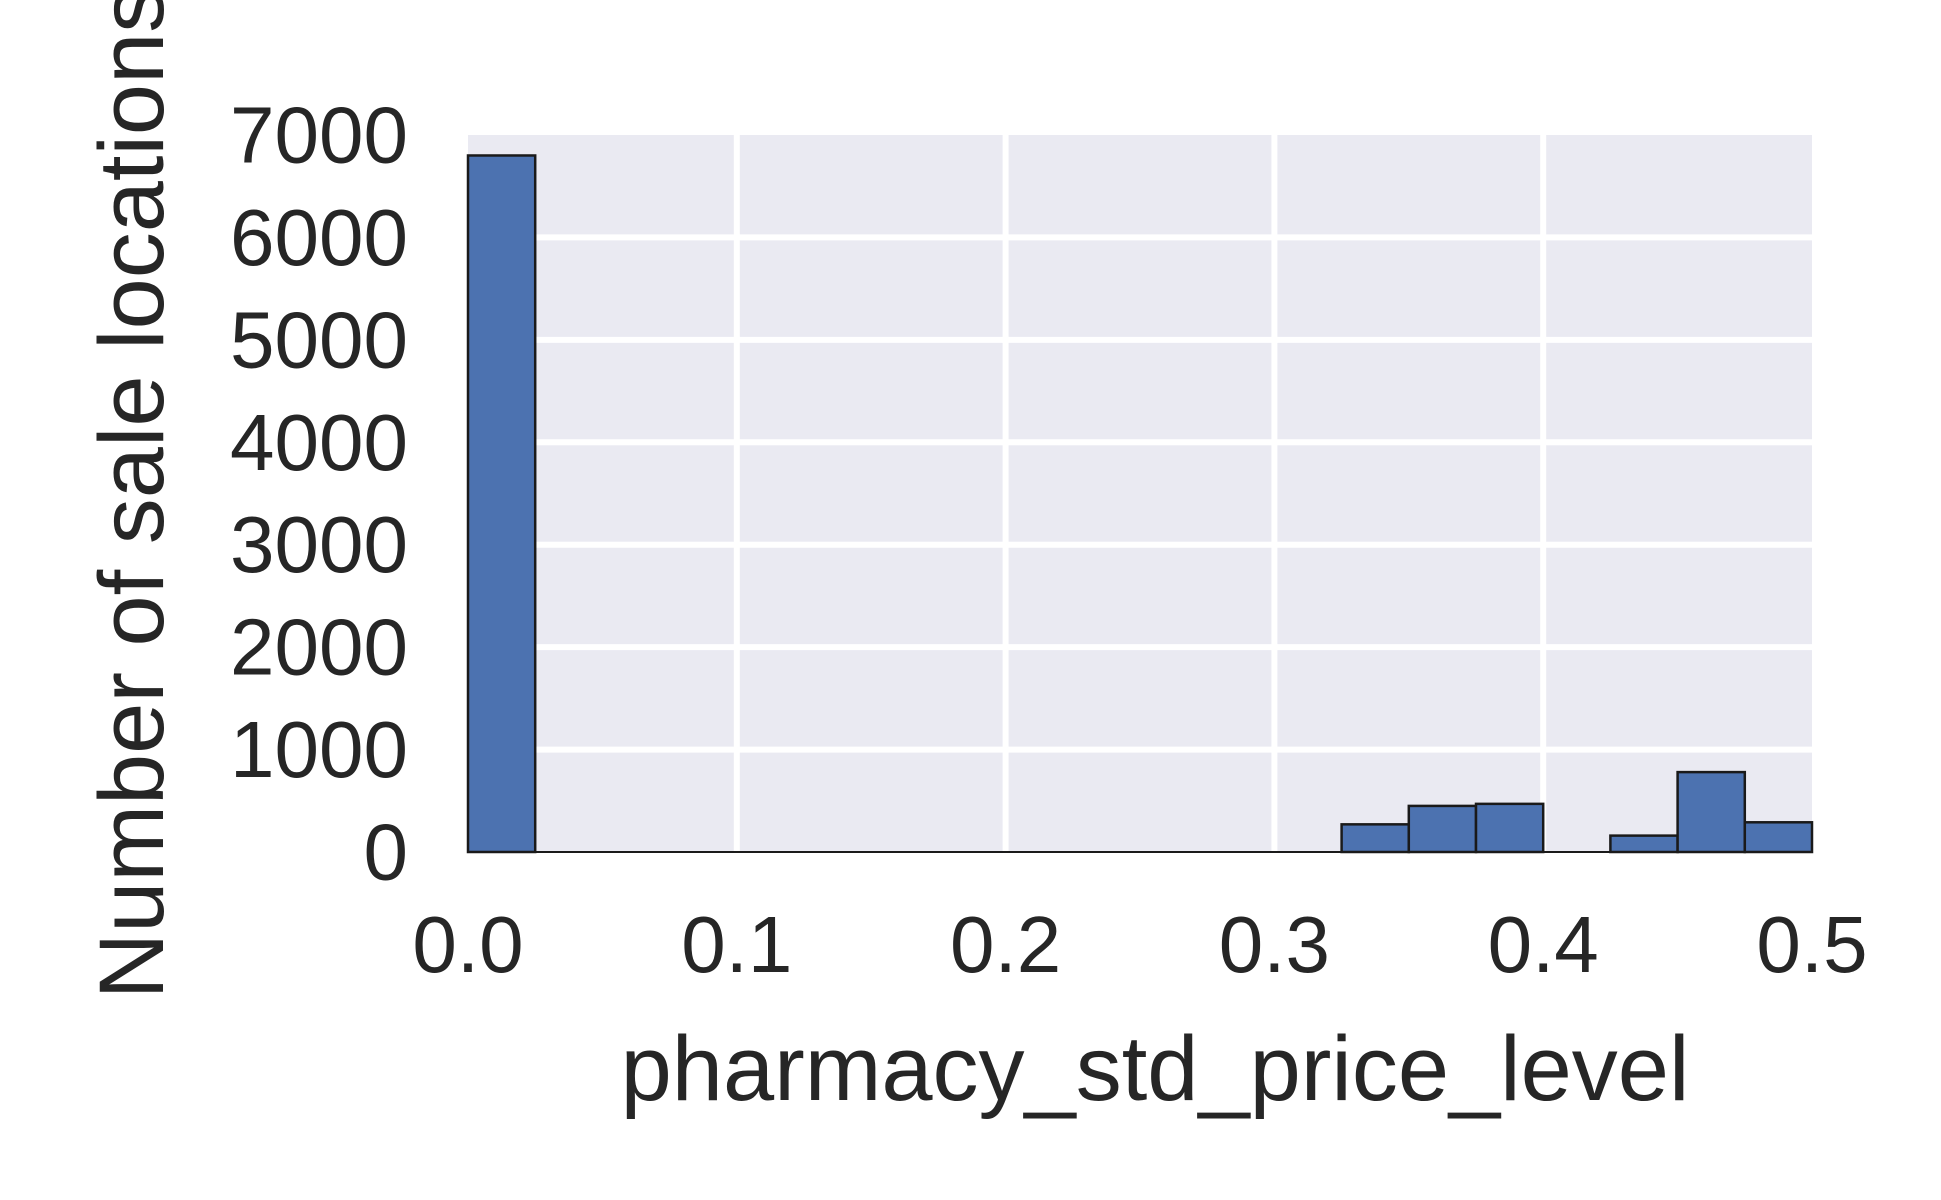  I want to click on y-tick-label: 4000, so click(319, 442).